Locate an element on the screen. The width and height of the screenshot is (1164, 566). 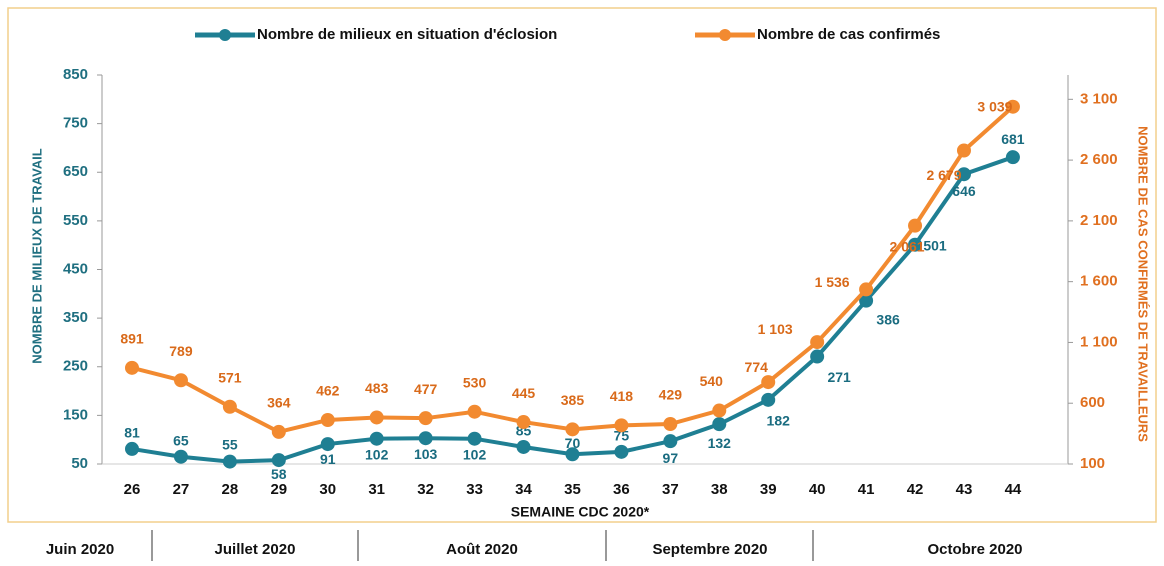
x-tick-label: 28 is located at coordinates (230, 489).